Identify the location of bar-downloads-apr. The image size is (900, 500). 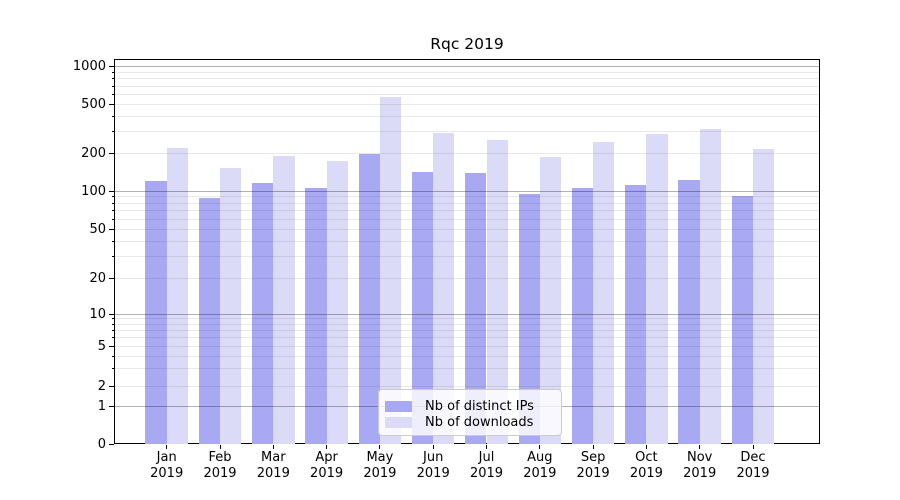
(337, 302).